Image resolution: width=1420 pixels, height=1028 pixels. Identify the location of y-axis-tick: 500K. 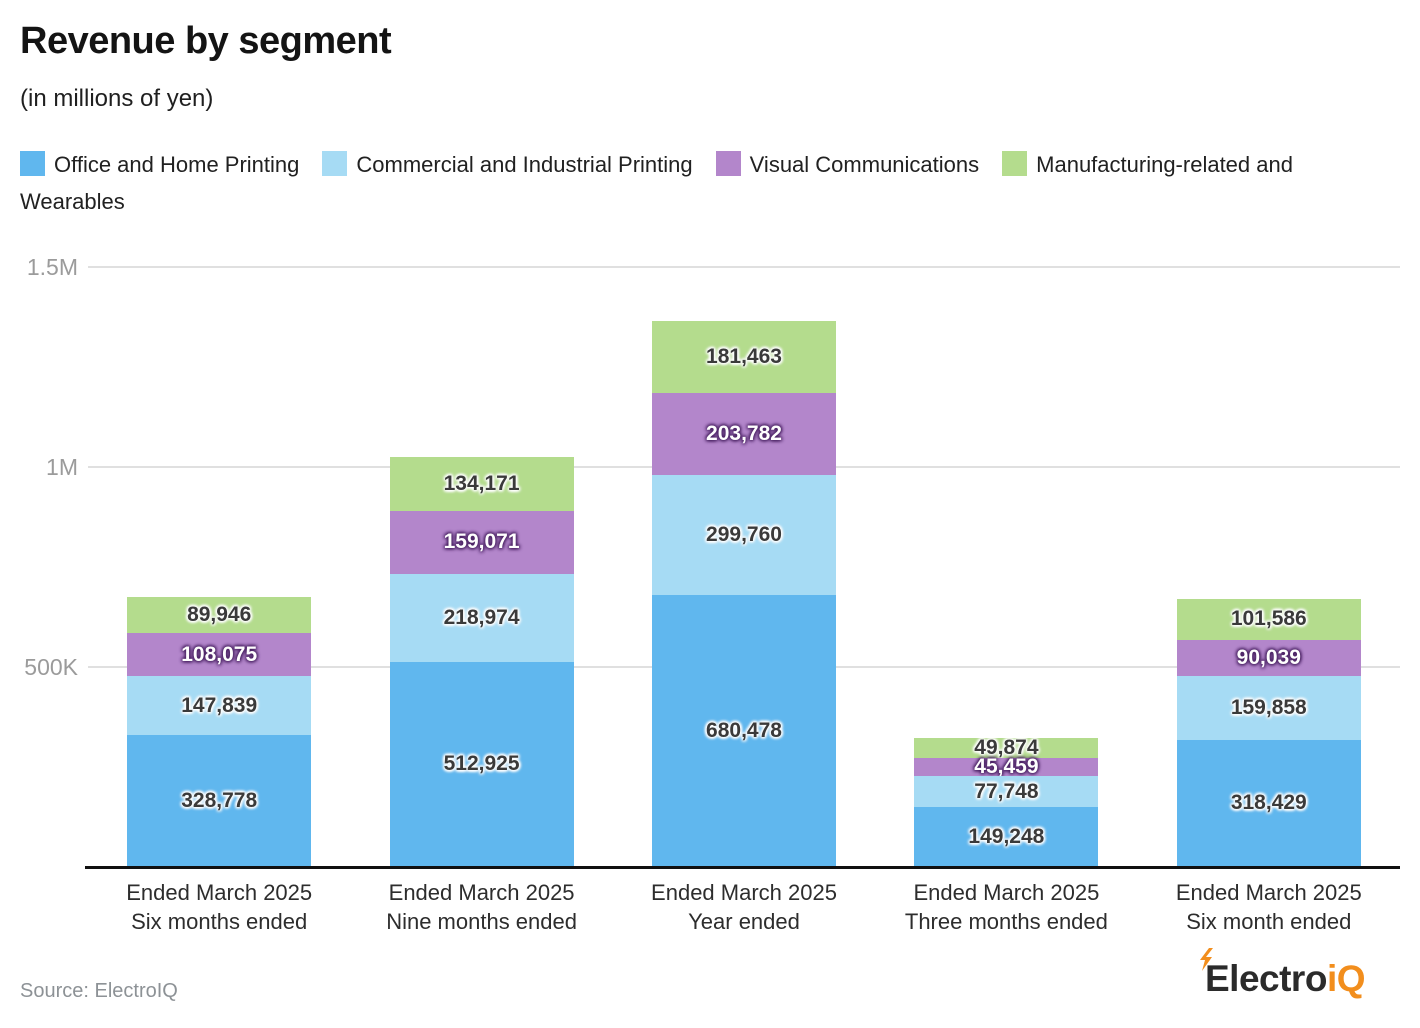
(51, 667).